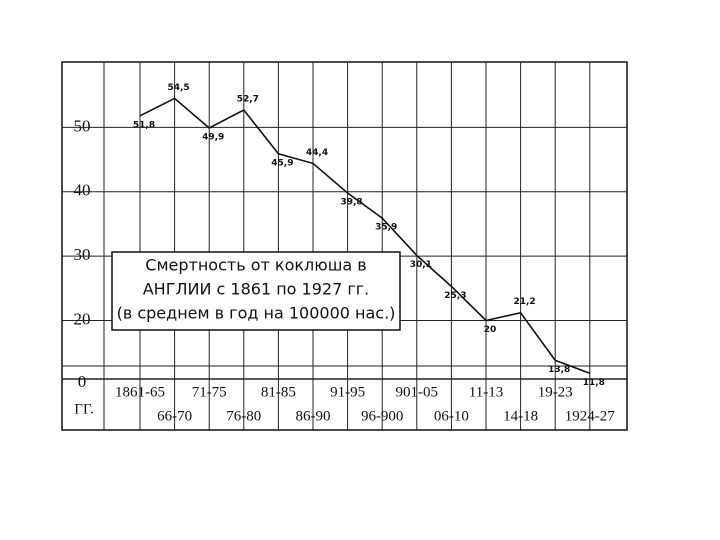 The height and width of the screenshot is (540, 720). Describe the element at coordinates (255, 265) in the screenshot. I see `title-line: Смертность от коклюша в` at that location.